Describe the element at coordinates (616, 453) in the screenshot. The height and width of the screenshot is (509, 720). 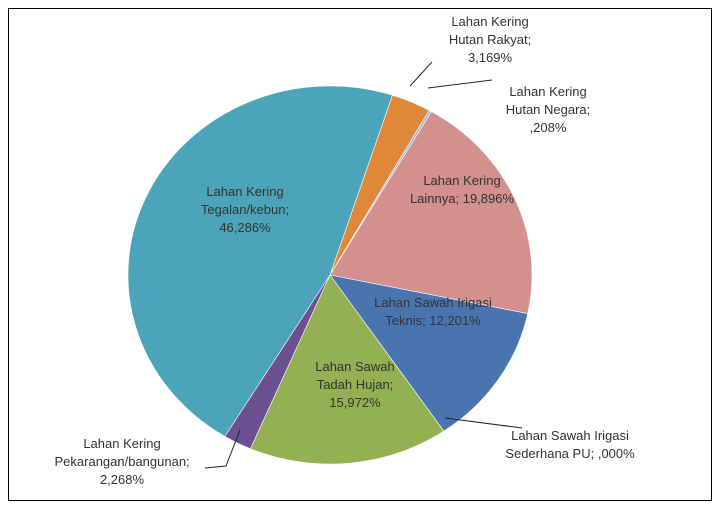
I see `value-label: ,000%` at that location.